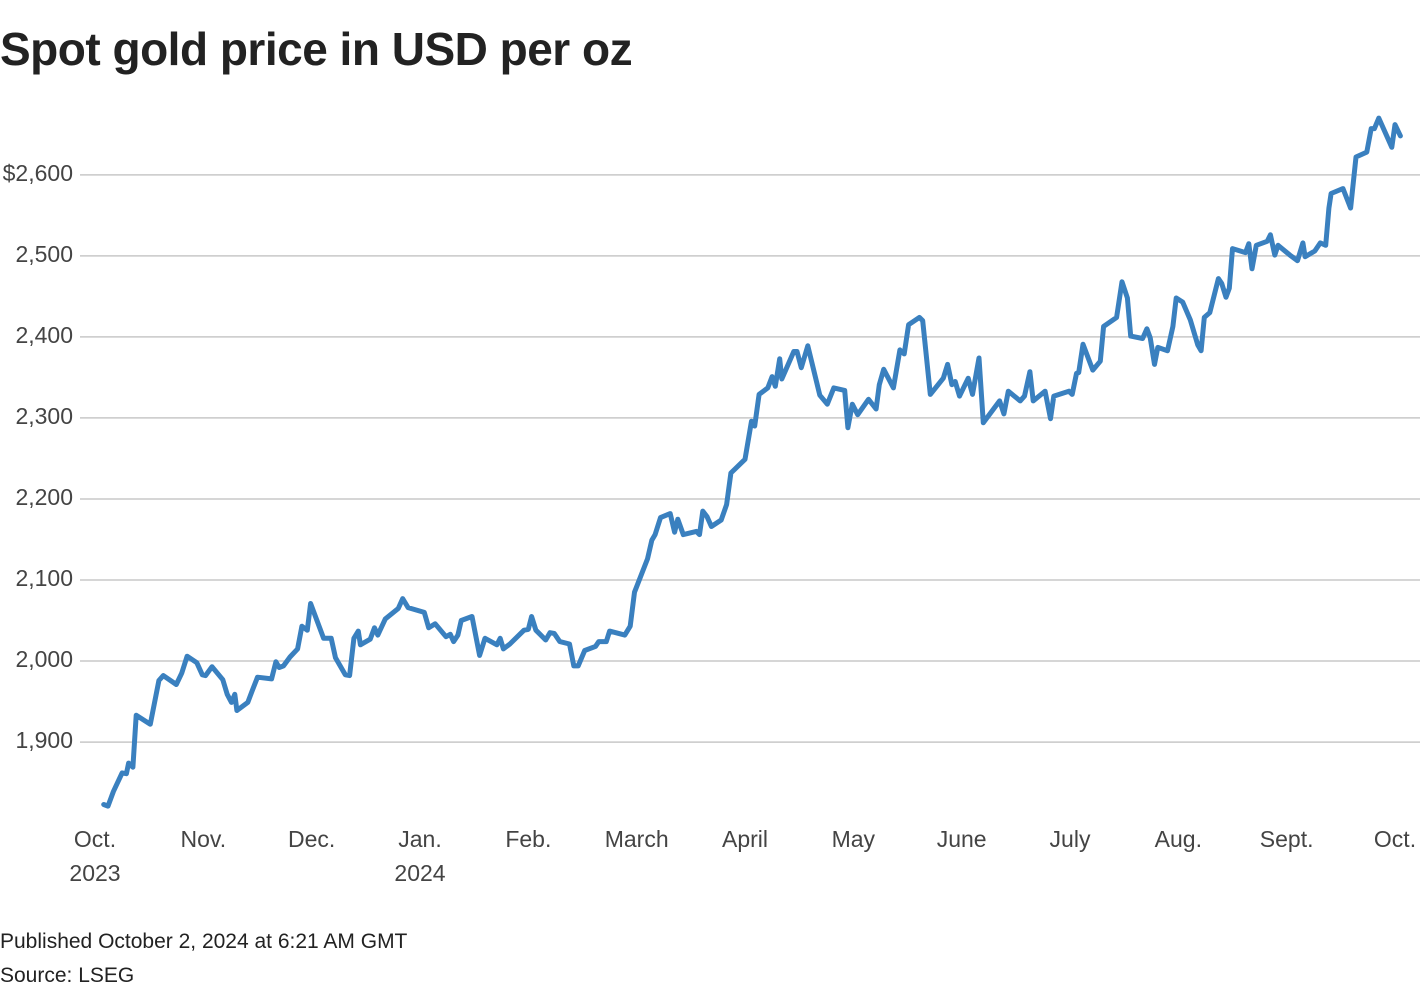 The width and height of the screenshot is (1420, 1000). What do you see at coordinates (528, 839) in the screenshot?
I see `x-tick-label: Feb.` at bounding box center [528, 839].